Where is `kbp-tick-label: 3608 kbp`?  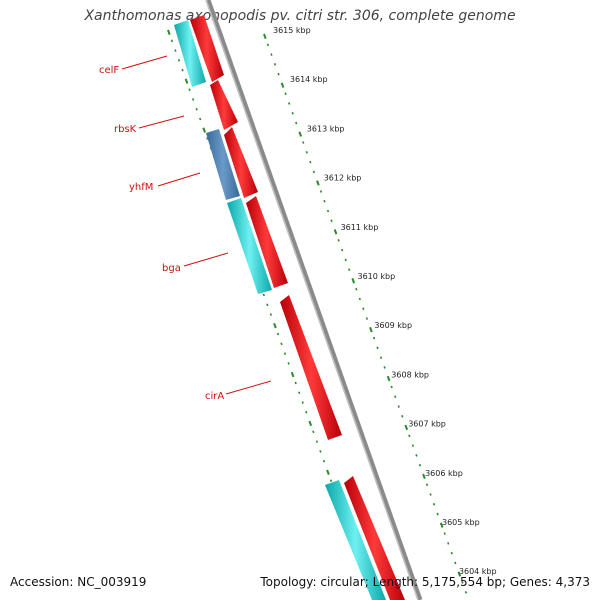
kbp-tick-label: 3608 kbp is located at coordinates (410, 374).